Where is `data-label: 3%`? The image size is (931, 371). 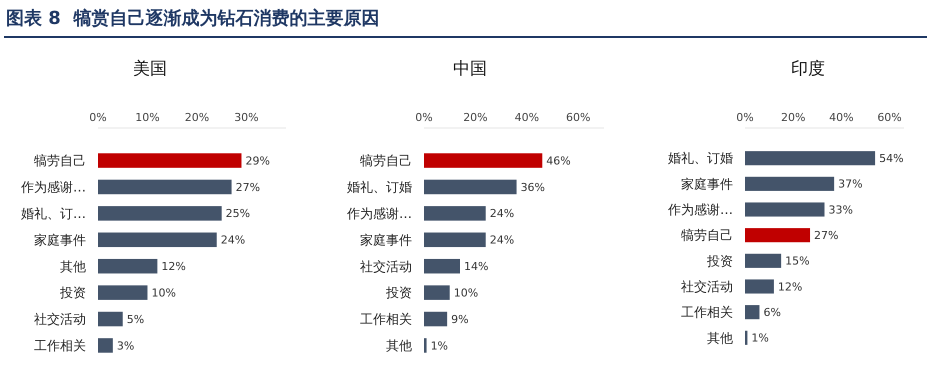 data-label: 3% is located at coordinates (125, 345).